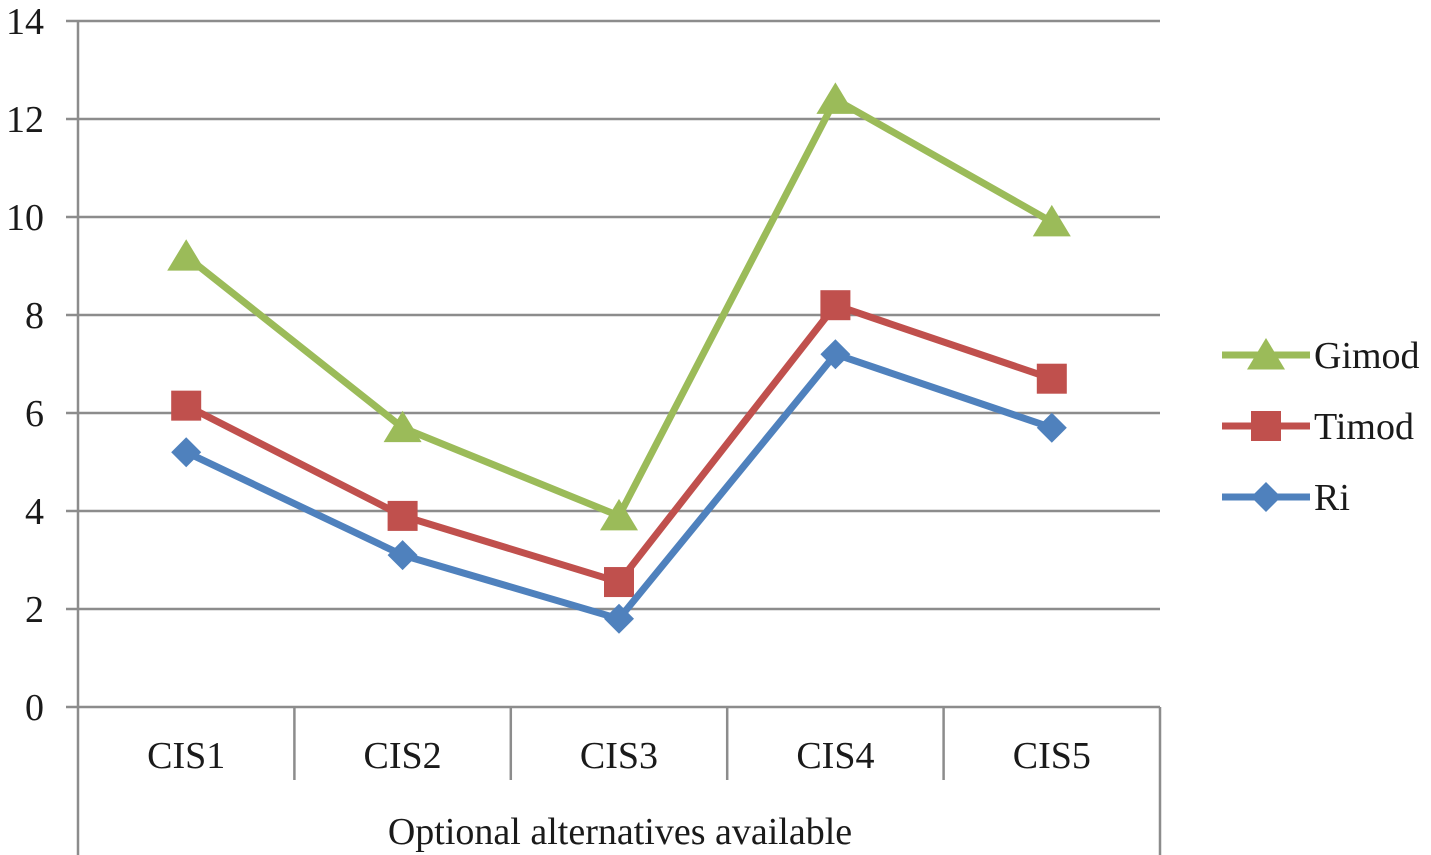 This screenshot has height=855, width=1431. What do you see at coordinates (620, 832) in the screenshot?
I see `x-axis-label: Optional alternatives available` at bounding box center [620, 832].